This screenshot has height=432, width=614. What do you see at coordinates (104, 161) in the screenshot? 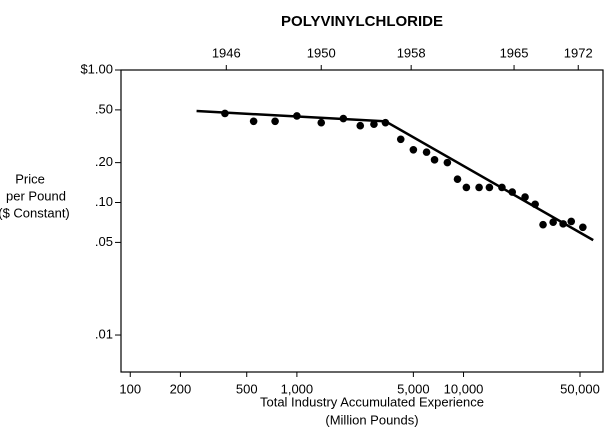
I see `y-tick-label: .20` at bounding box center [104, 161].